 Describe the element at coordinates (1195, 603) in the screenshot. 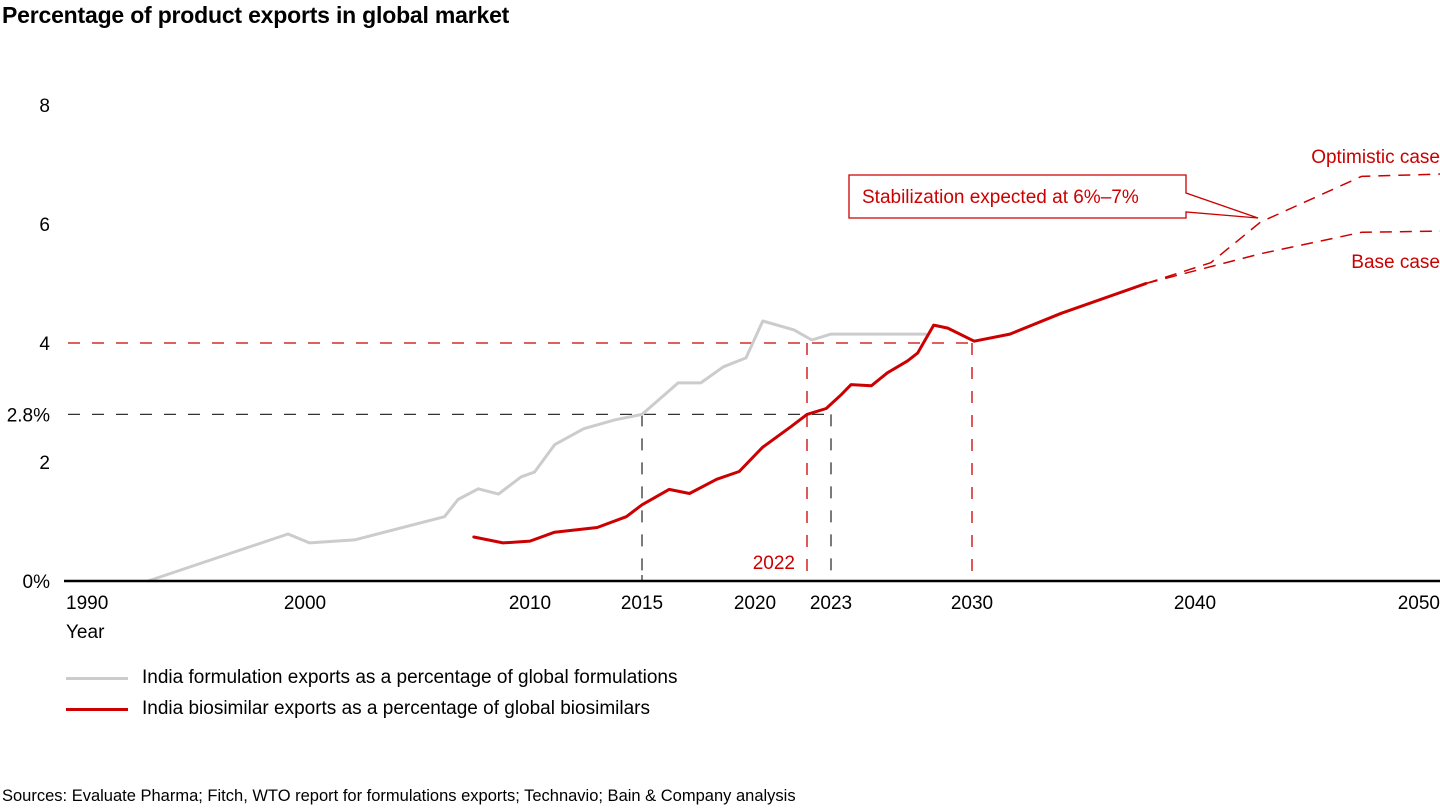

I see `x-tick-label: 2040` at that location.